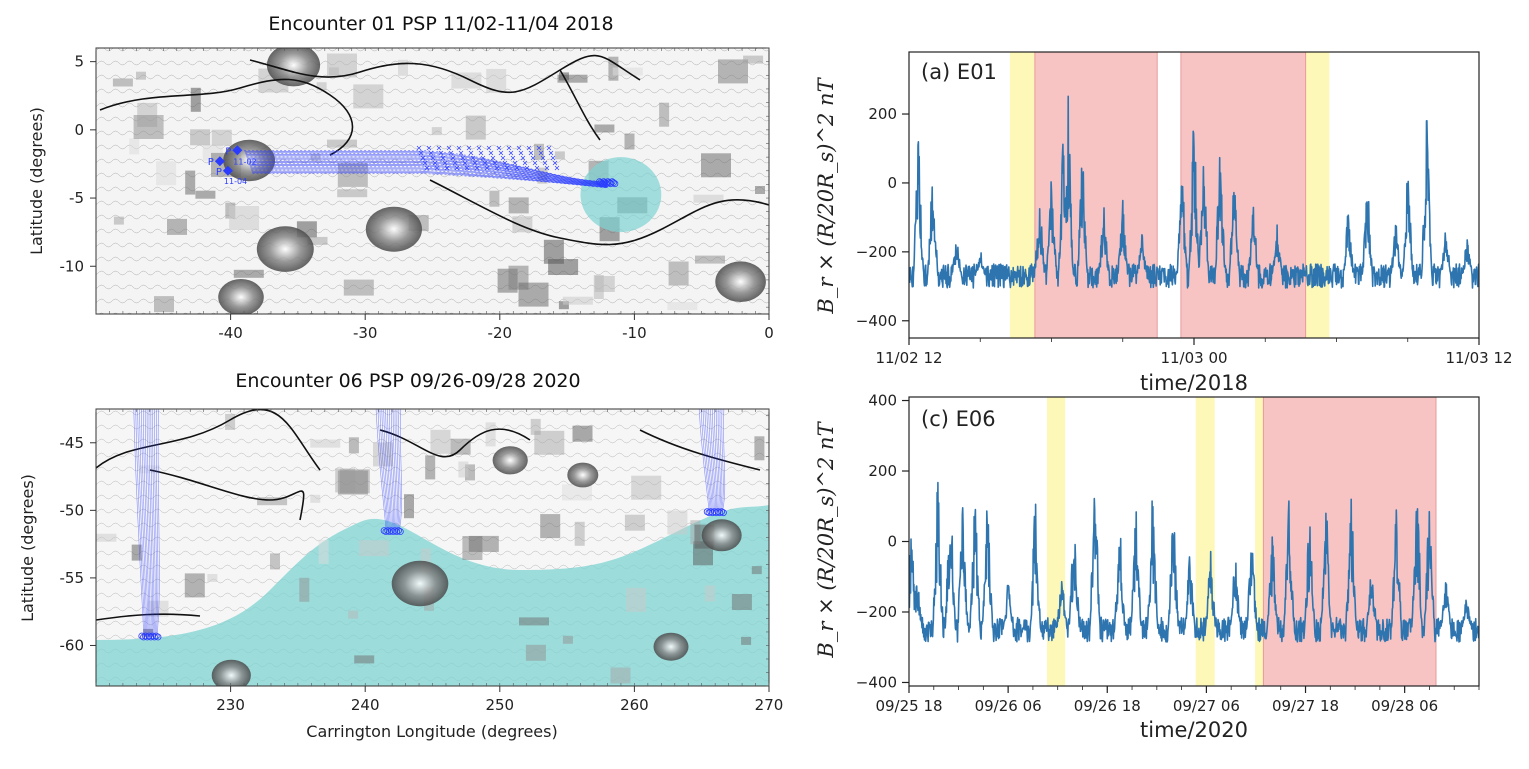 Image resolution: width=1529 pixels, height=769 pixels. I want to click on y-tick-label: −400, so click(876, 682).